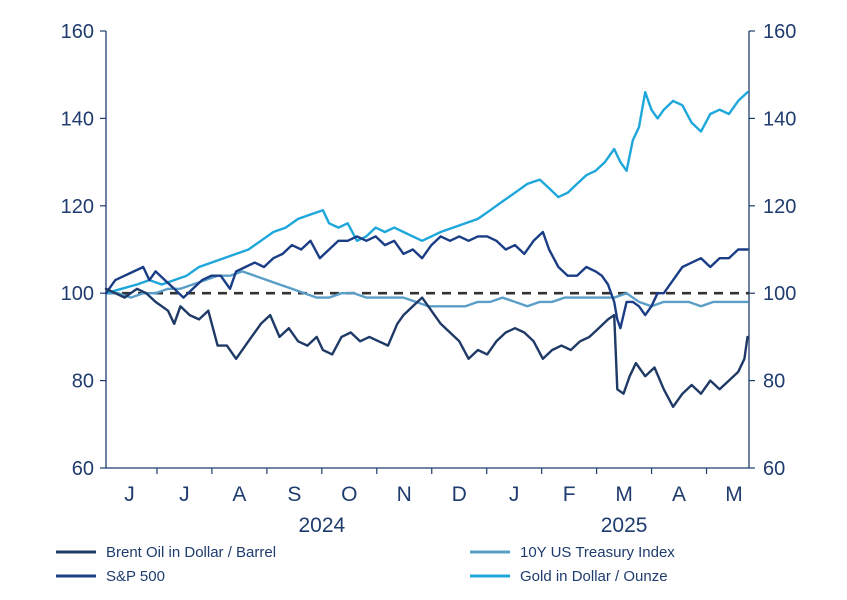 This screenshot has height=600, width=847. What do you see at coordinates (459, 494) in the screenshot?
I see `month-label: D` at bounding box center [459, 494].